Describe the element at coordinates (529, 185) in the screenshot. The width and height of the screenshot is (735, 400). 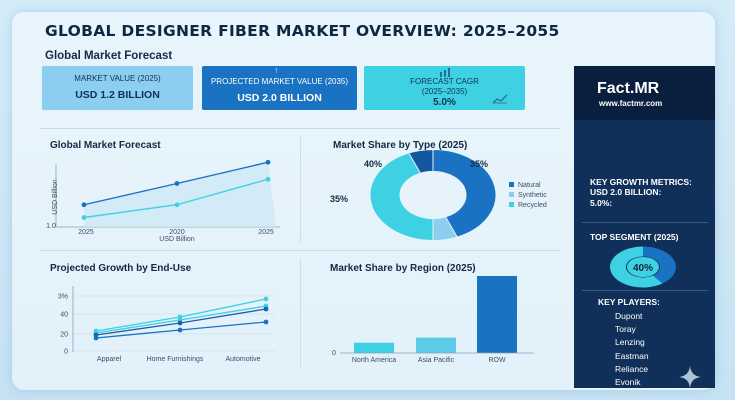
I see `legend-label: Natural` at that location.